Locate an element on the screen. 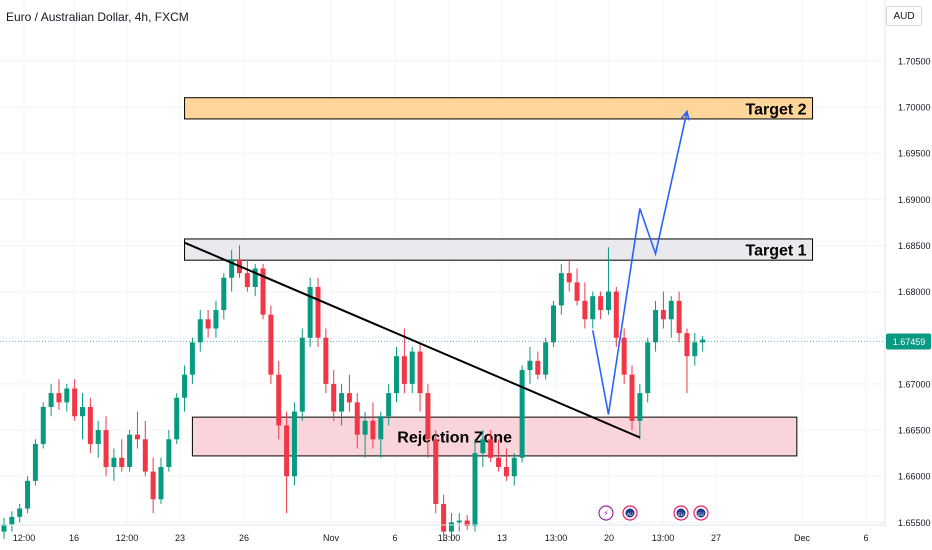 This screenshot has height=550, width=932. target-1-label: Target 1 is located at coordinates (775, 251).